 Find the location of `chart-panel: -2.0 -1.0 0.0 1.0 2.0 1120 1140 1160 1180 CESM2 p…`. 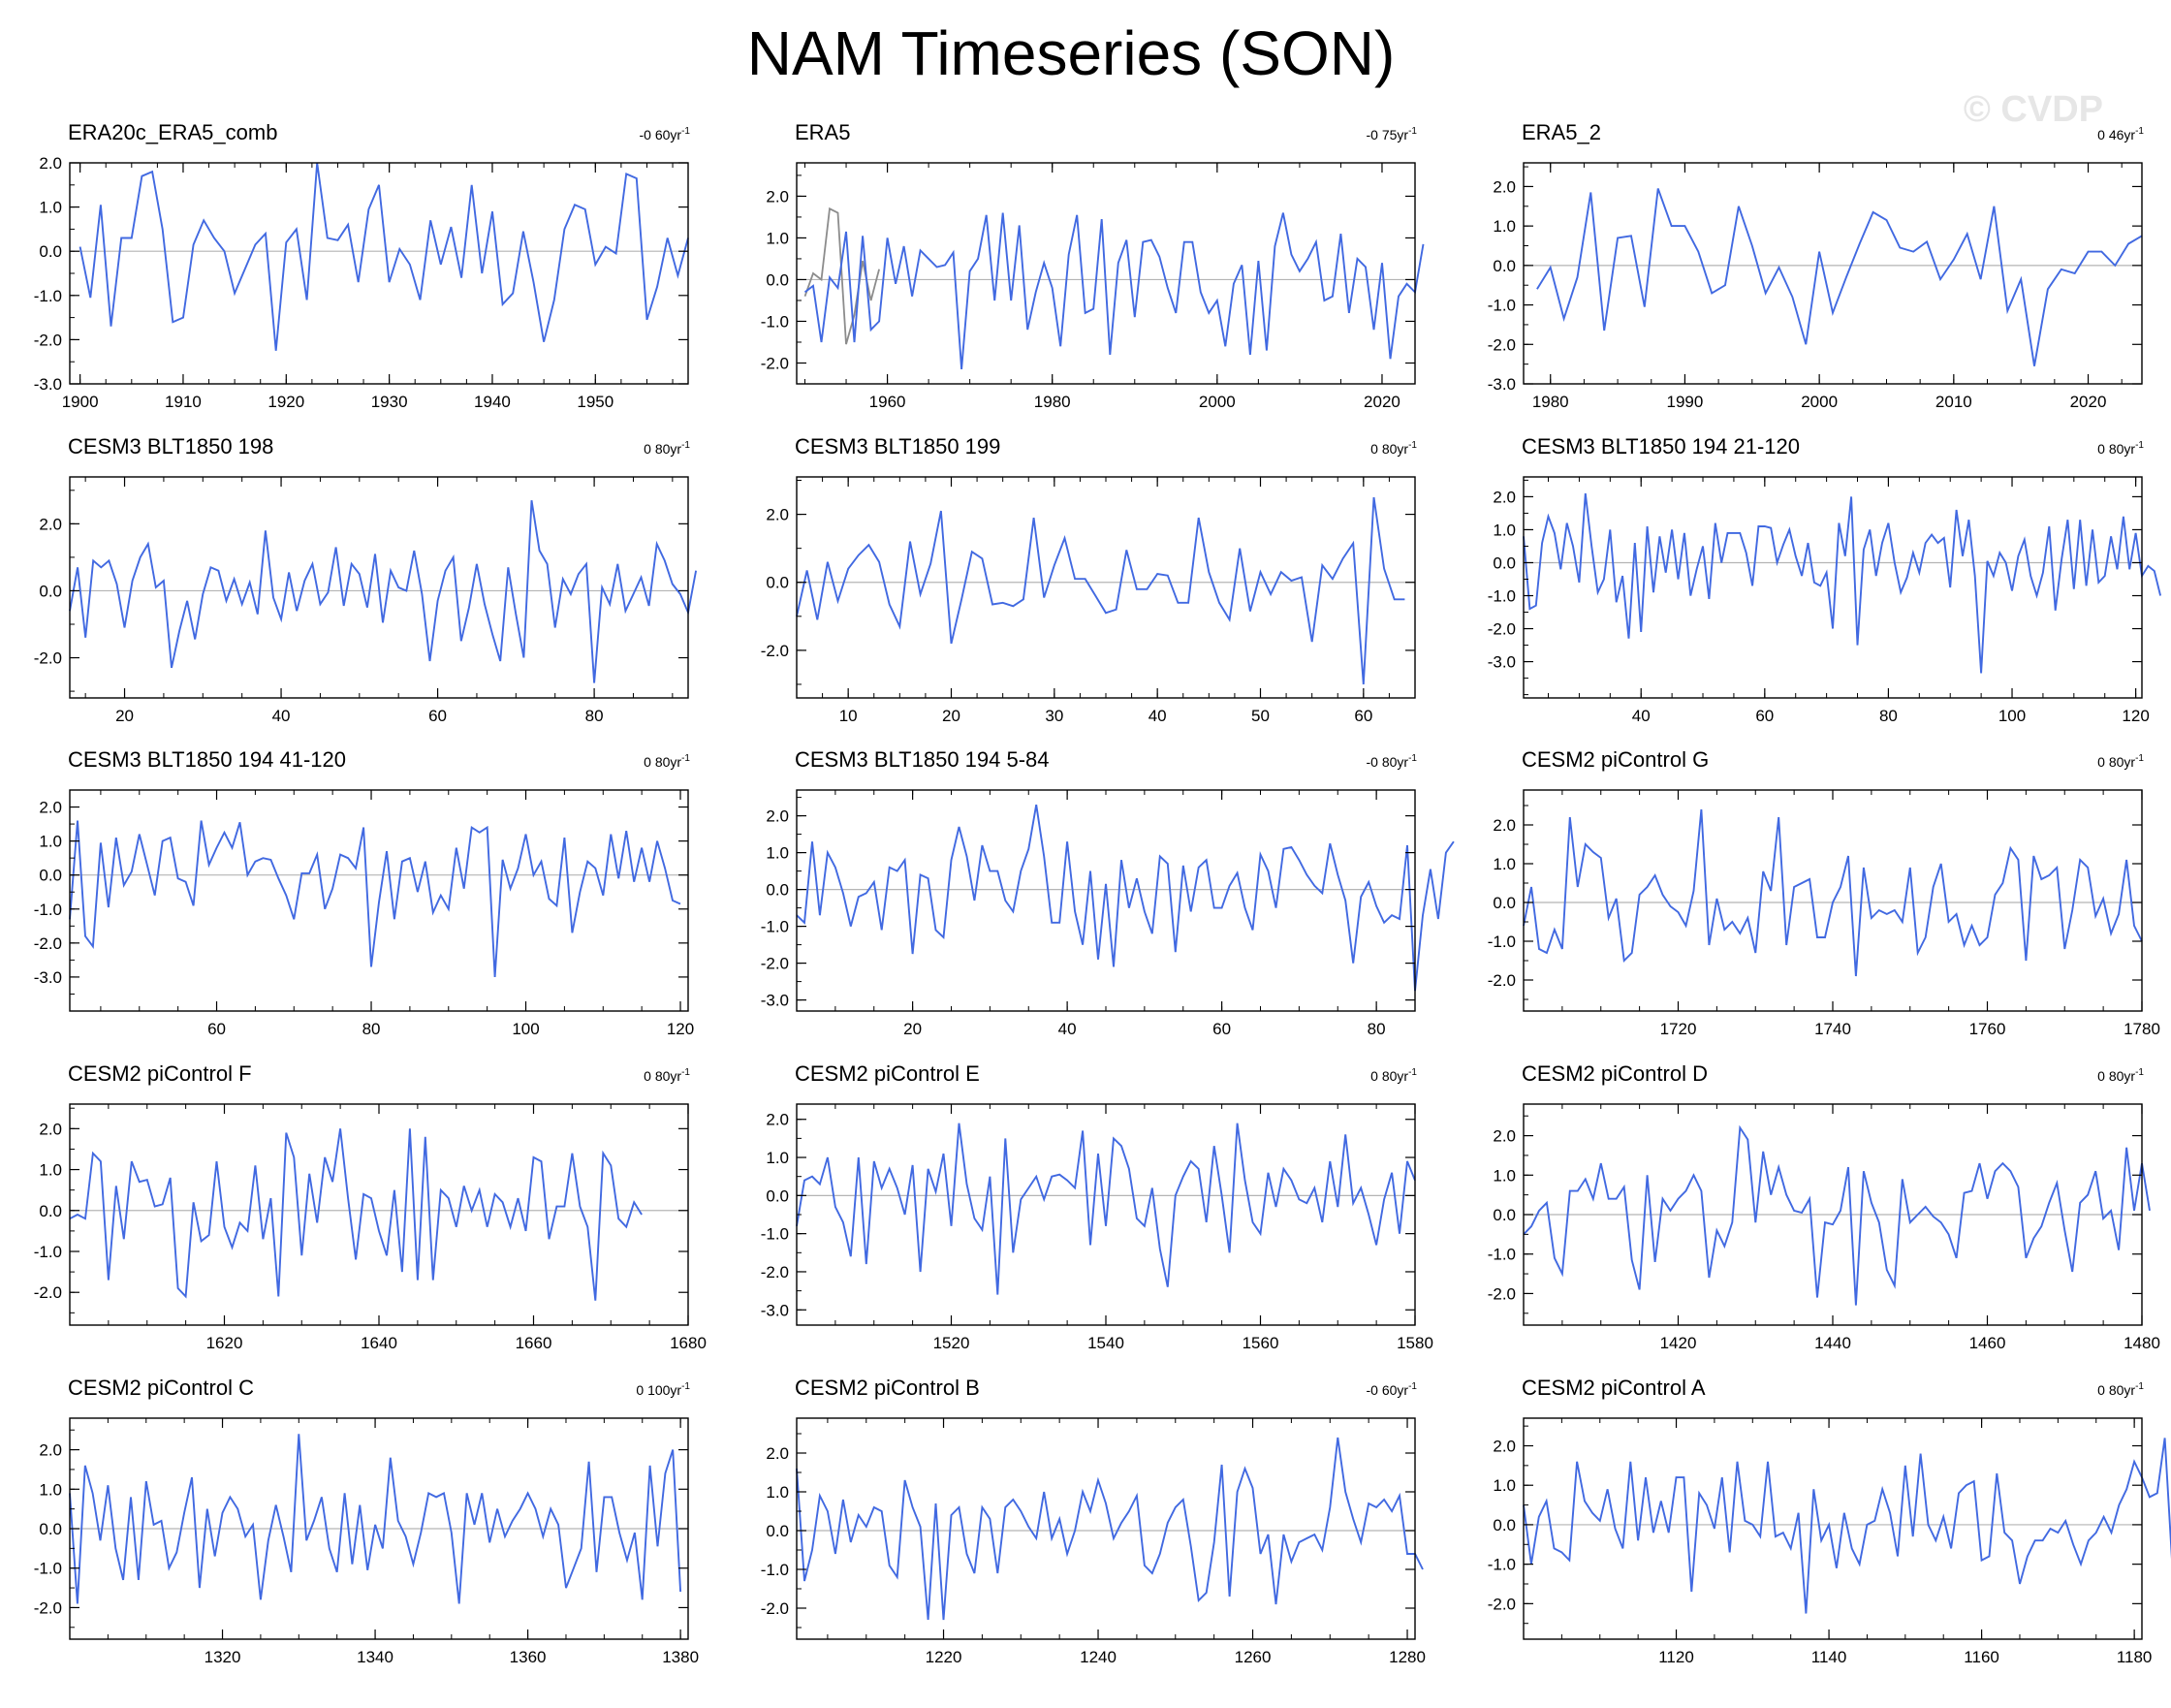

chart-panel: -2.0 -1.0 0.0 1.0 2.0 1120 1140 1160 1180 CESM2 p… is located at coordinates (1829, 1521).